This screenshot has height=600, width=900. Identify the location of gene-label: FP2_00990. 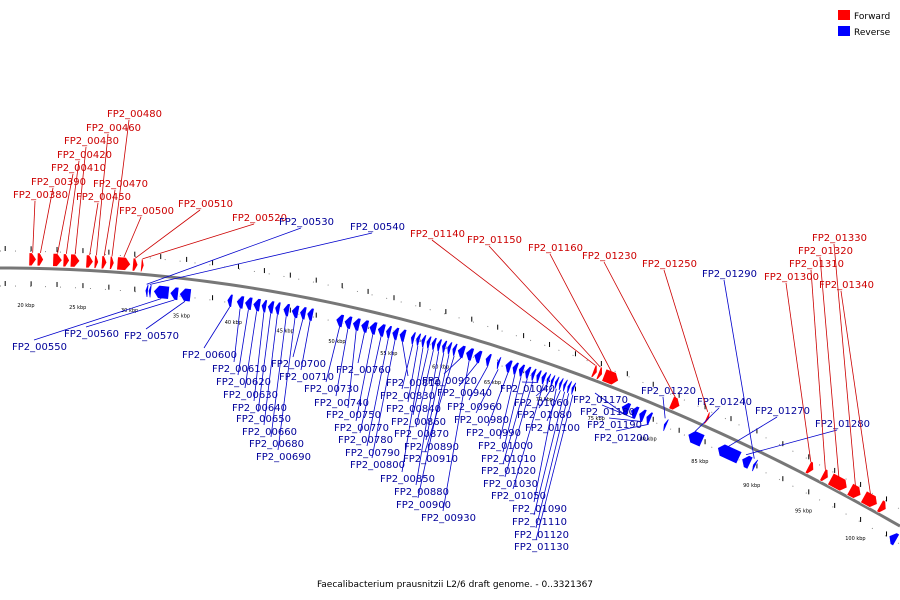
(493, 433).